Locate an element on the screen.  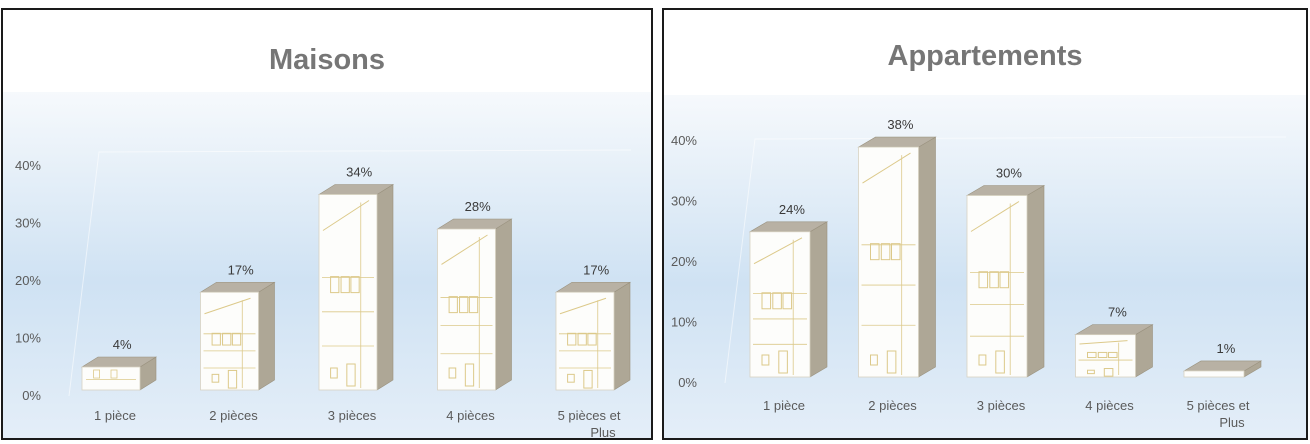
data-label: 38% is located at coordinates (900, 124).